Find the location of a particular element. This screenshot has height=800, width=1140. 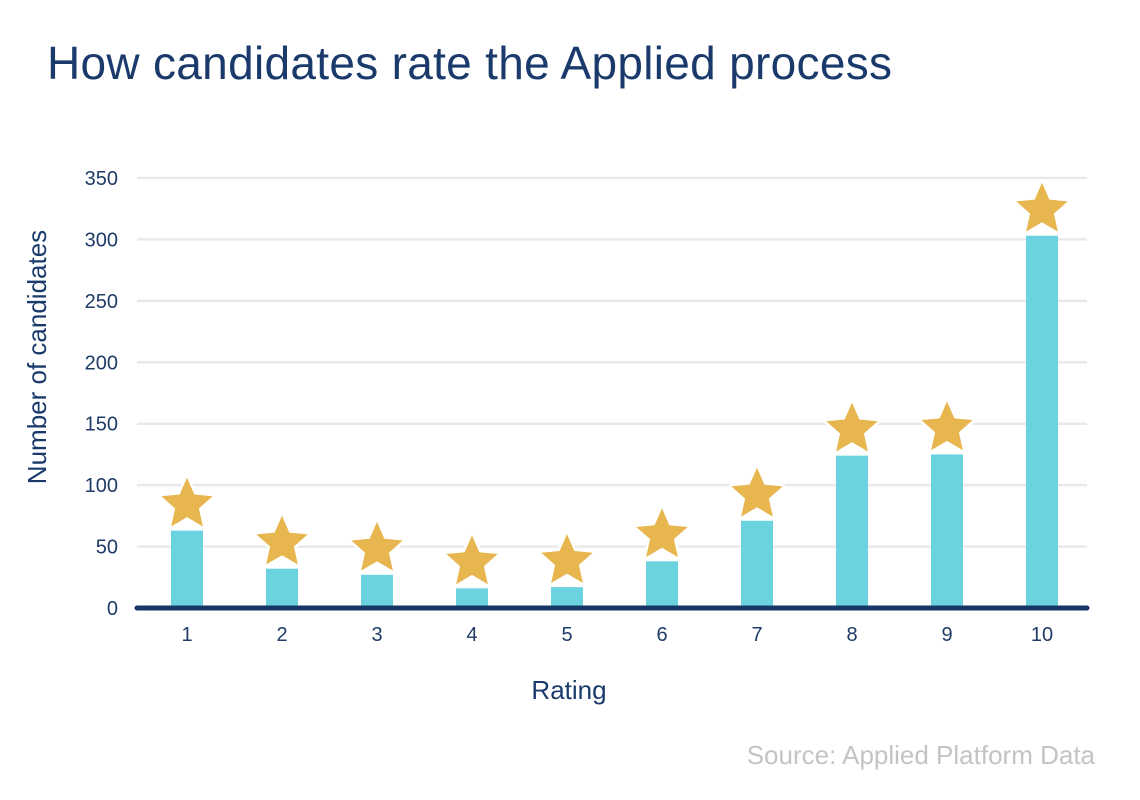

y-tick-label: 250 is located at coordinates (101, 302).